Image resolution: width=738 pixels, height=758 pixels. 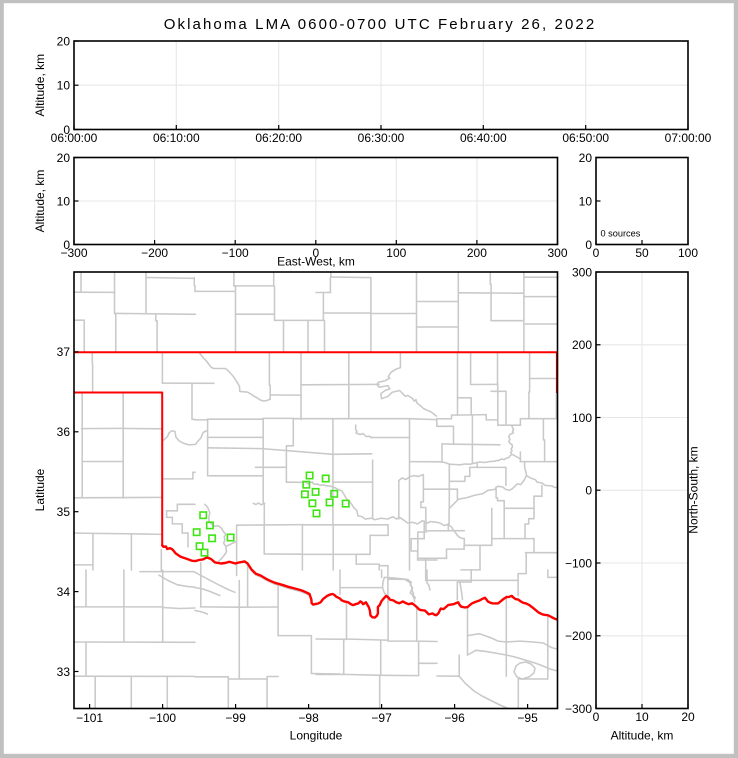 I want to click on svg-text: 06:40:00, so click(x=483, y=138).